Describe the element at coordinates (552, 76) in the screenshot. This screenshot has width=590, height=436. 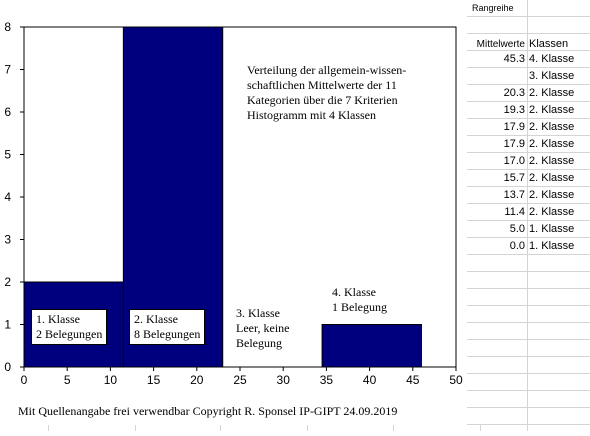
I see `table-cell-klasse: 3. Klasse` at that location.